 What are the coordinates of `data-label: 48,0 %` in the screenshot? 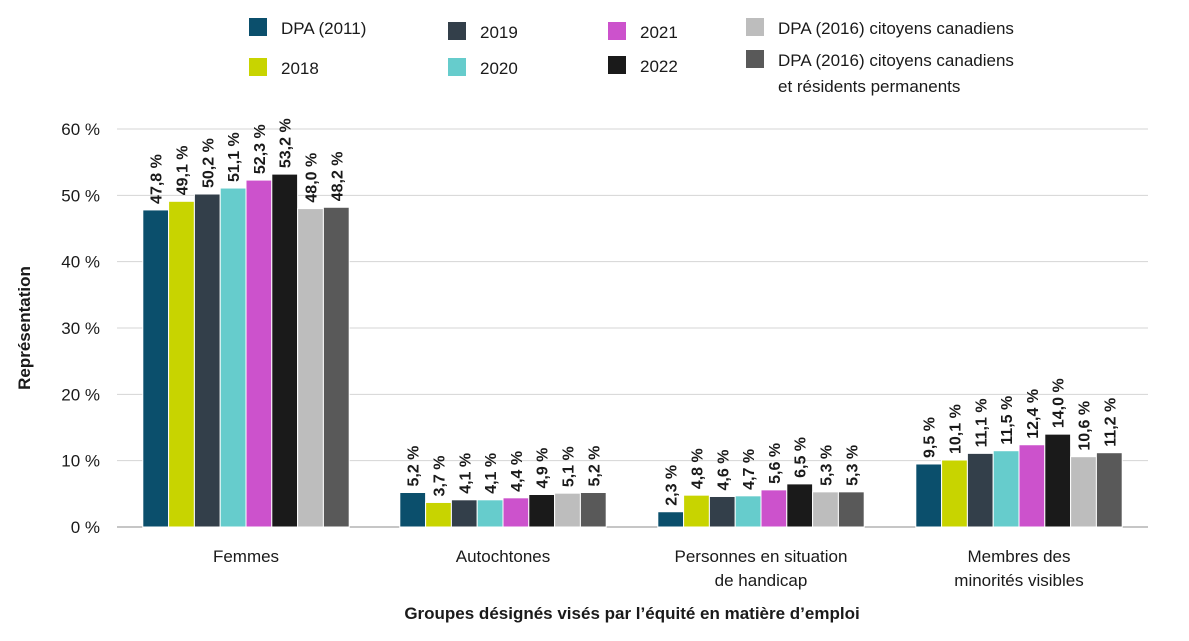 It's located at (312, 178).